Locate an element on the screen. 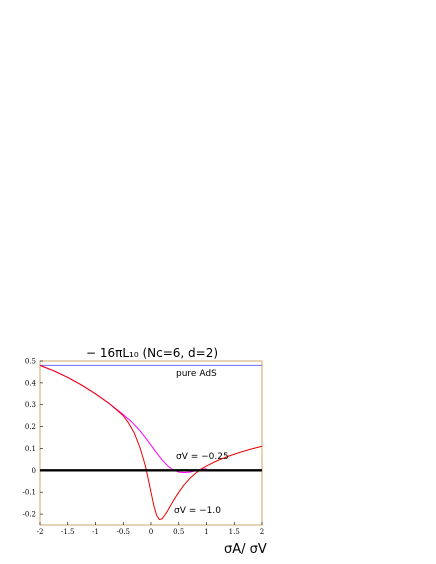  x-tick-label: 1.5 is located at coordinates (234, 532).